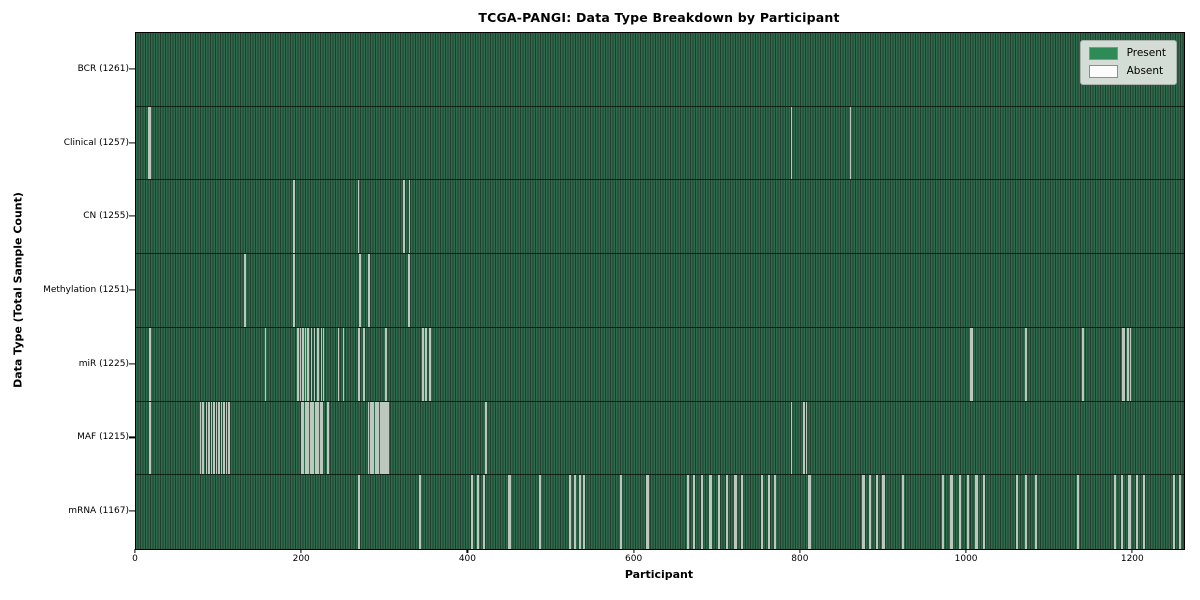 This screenshot has width=1200, height=600. What do you see at coordinates (98, 511) in the screenshot?
I see `y-tick-label: mRNA (1167)` at bounding box center [98, 511].